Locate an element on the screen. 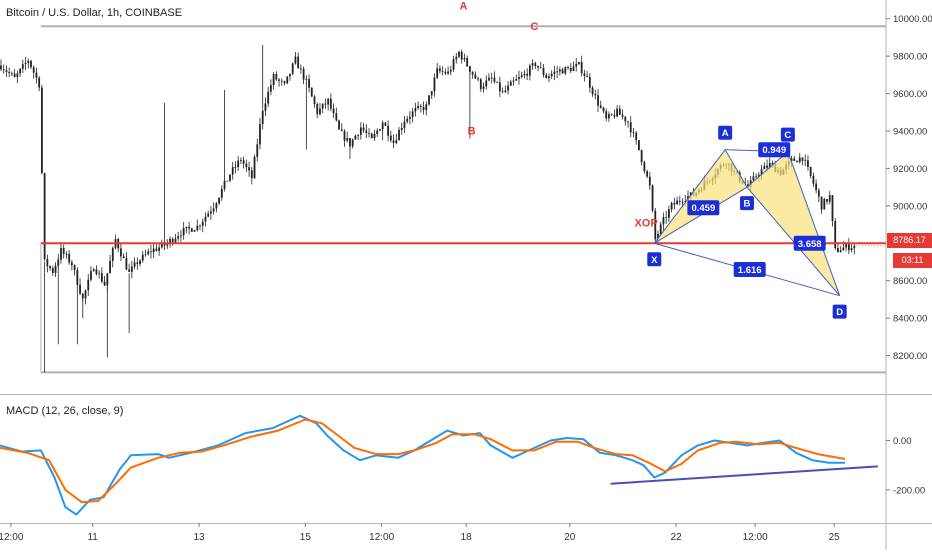 The height and width of the screenshot is (555, 932). price-tick-label: 8400.00 is located at coordinates (910, 319).